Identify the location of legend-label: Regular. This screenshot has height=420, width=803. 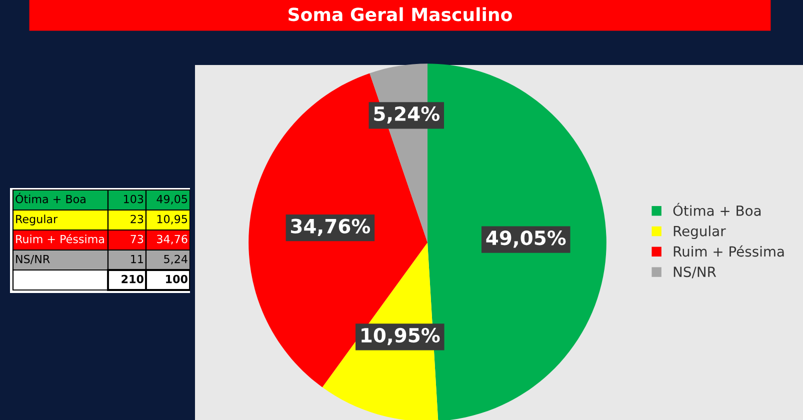
(700, 233).